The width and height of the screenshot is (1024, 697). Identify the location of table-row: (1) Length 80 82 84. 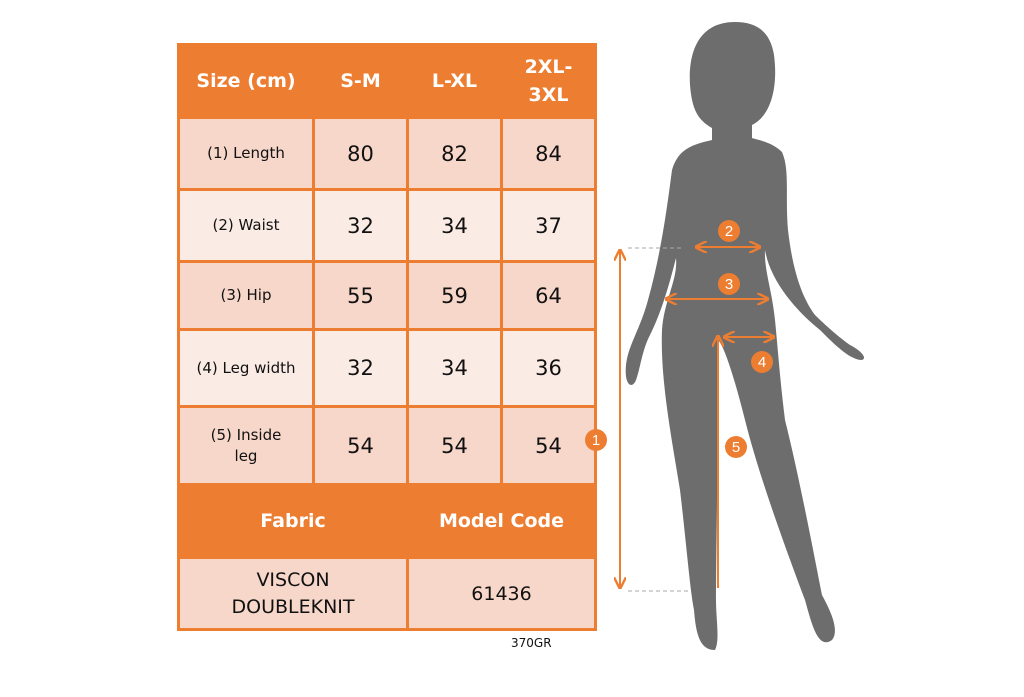
(387, 153).